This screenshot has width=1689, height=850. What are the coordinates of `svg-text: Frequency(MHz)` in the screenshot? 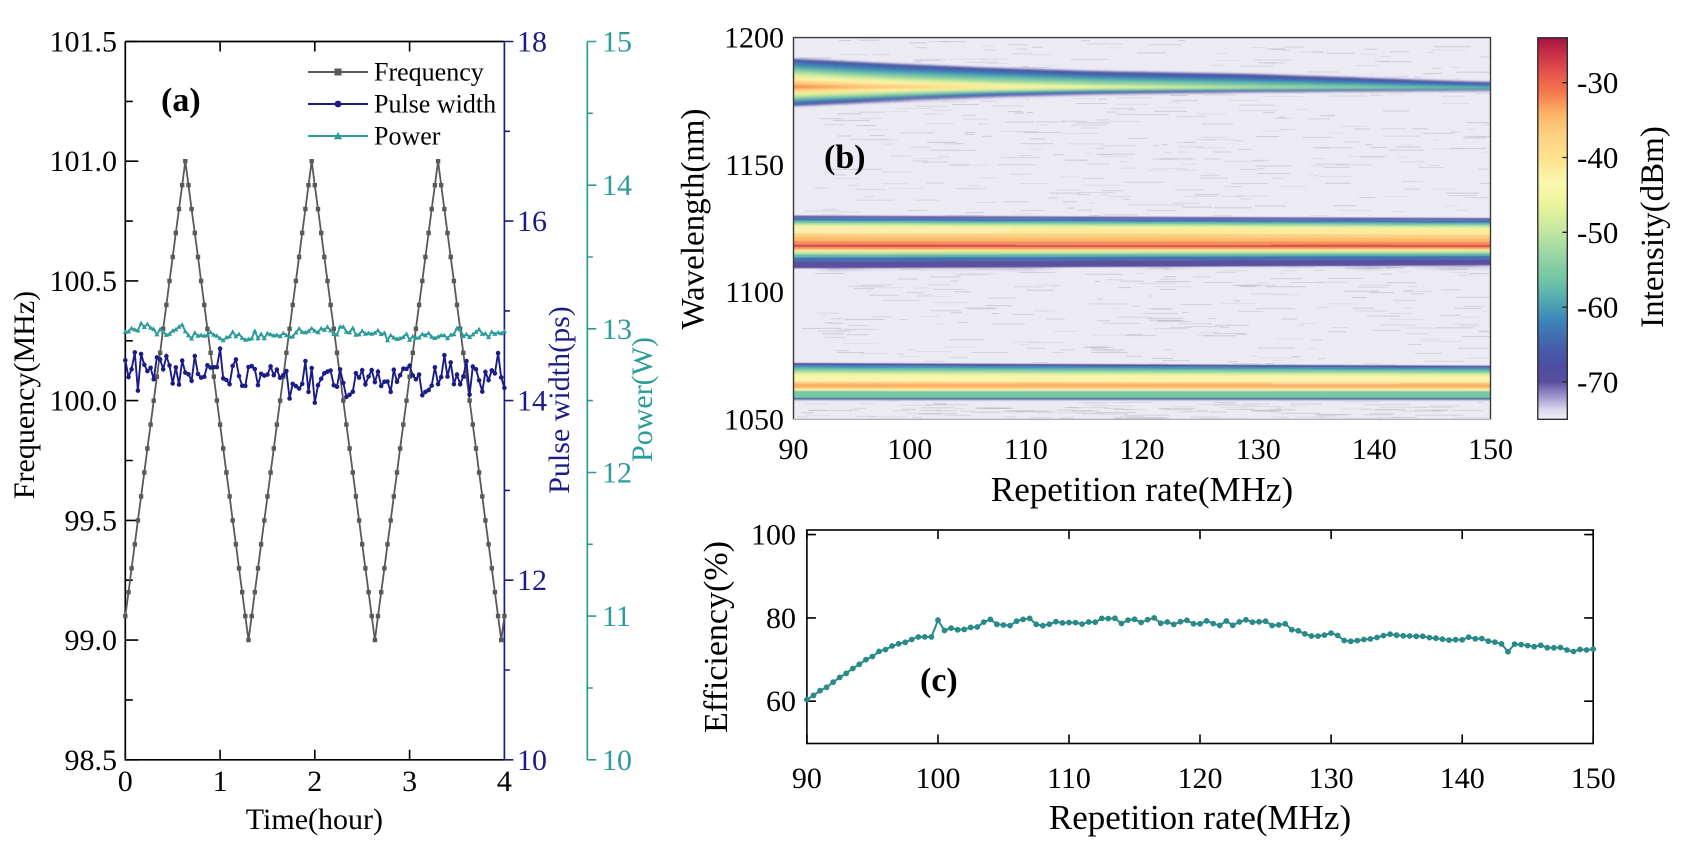 It's located at (24, 395).